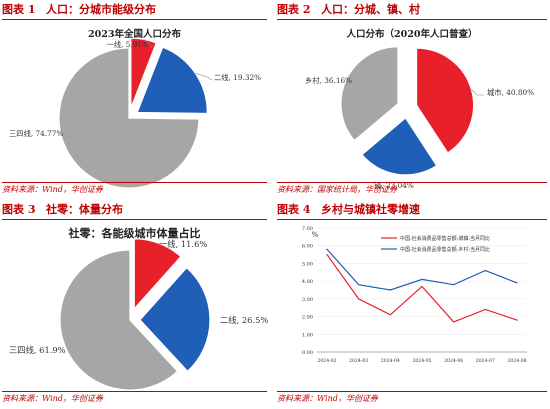 This screenshot has height=409, width=550. What do you see at coordinates (237, 77) in the screenshot?
I see `pie-label-2: 二线, 19.32%` at bounding box center [237, 77].